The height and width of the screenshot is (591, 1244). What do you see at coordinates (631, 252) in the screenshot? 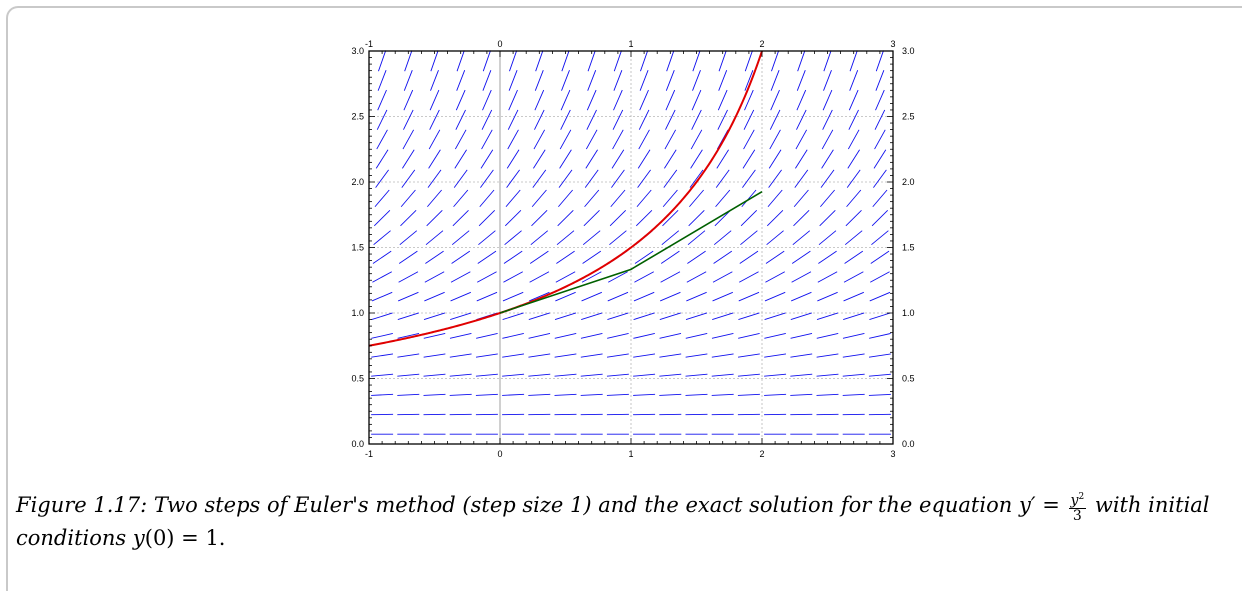
I see `euler-steps-line` at bounding box center [631, 252].